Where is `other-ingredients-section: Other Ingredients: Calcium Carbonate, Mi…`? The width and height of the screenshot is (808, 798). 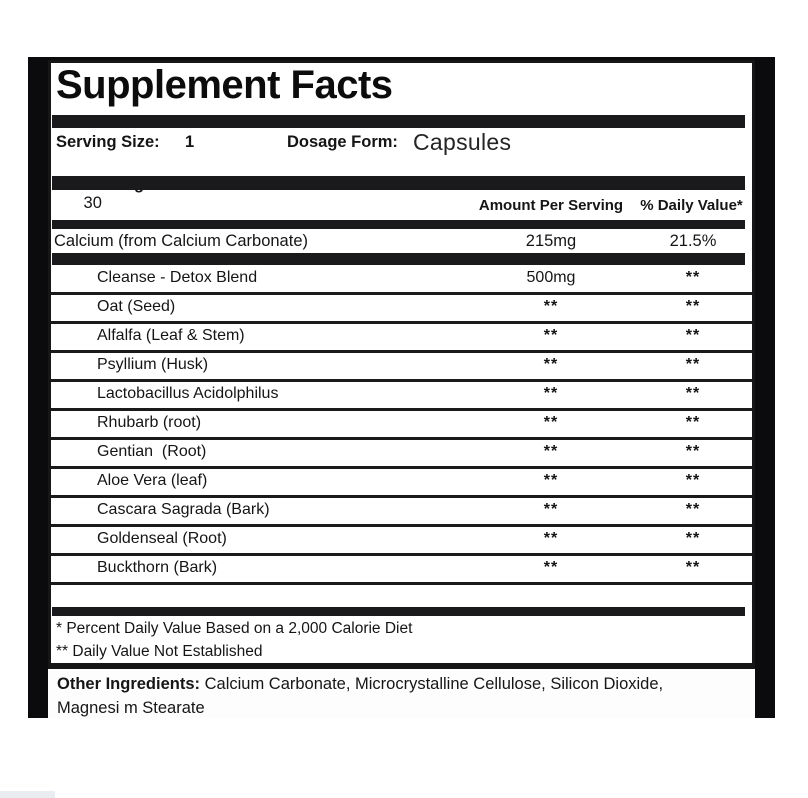 other-ingredients-section: Other Ingredients: Calcium Carbonate, Mi… is located at coordinates (401, 693).